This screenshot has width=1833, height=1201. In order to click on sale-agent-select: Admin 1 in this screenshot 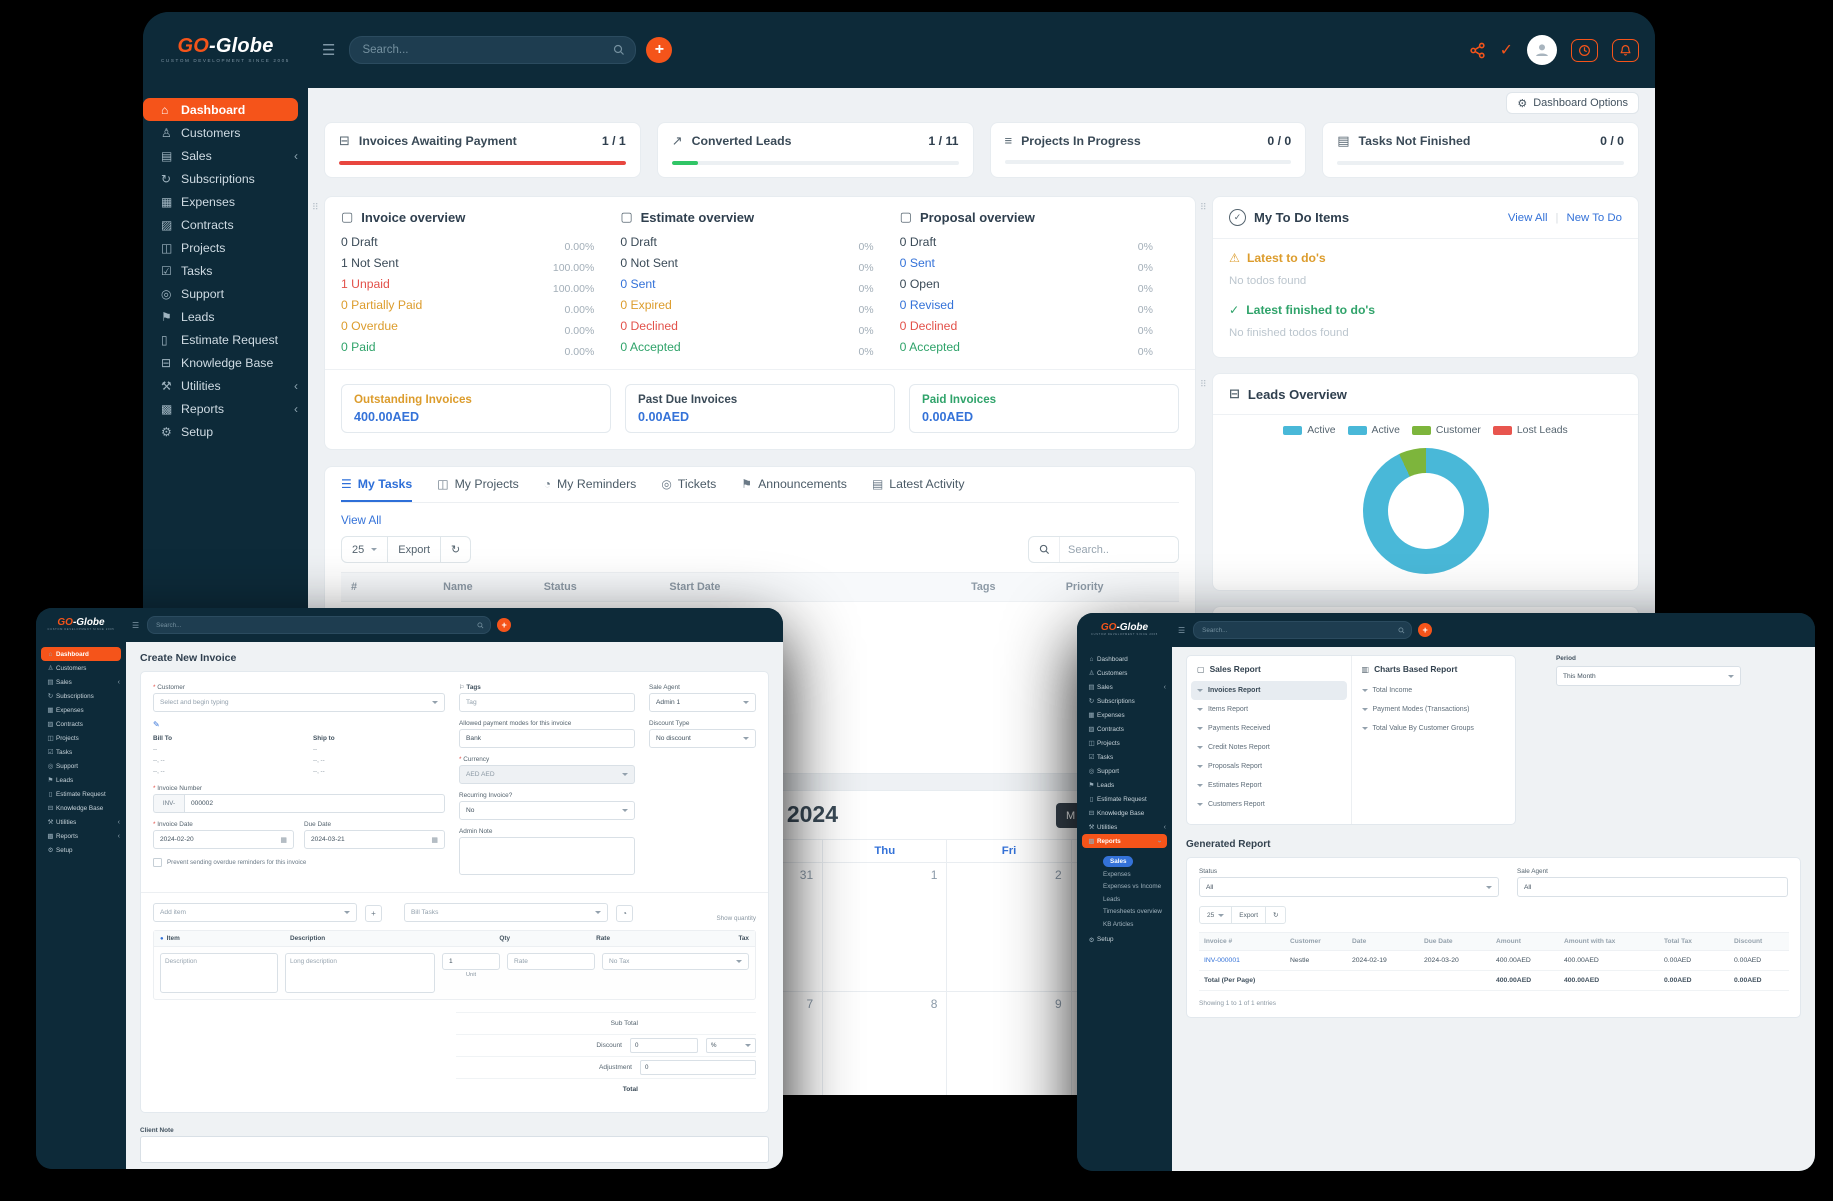, I will do `click(702, 702)`.